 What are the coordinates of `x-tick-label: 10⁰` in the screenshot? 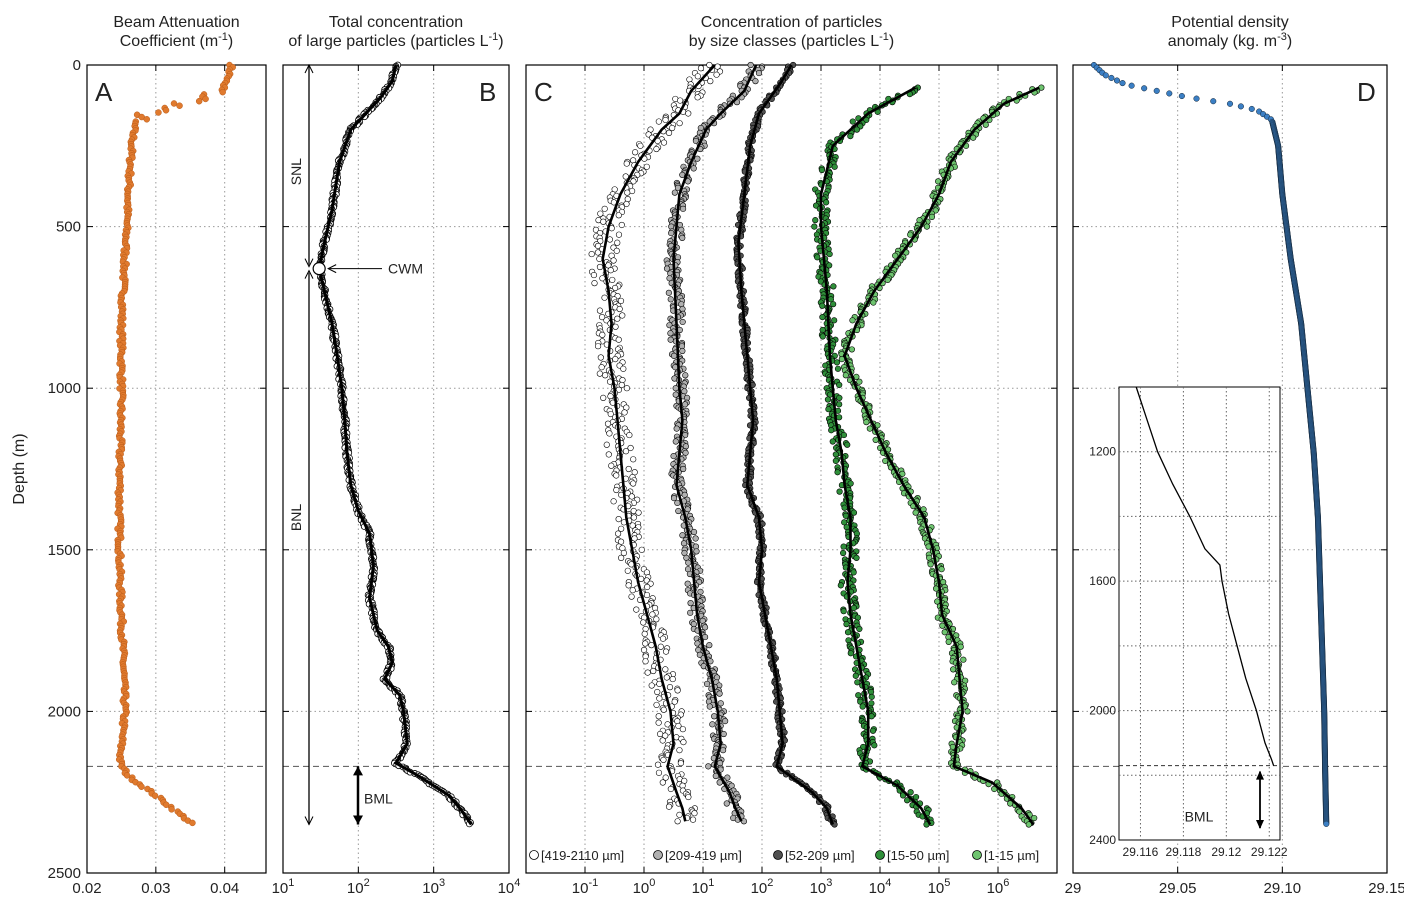 It's located at (644, 887).